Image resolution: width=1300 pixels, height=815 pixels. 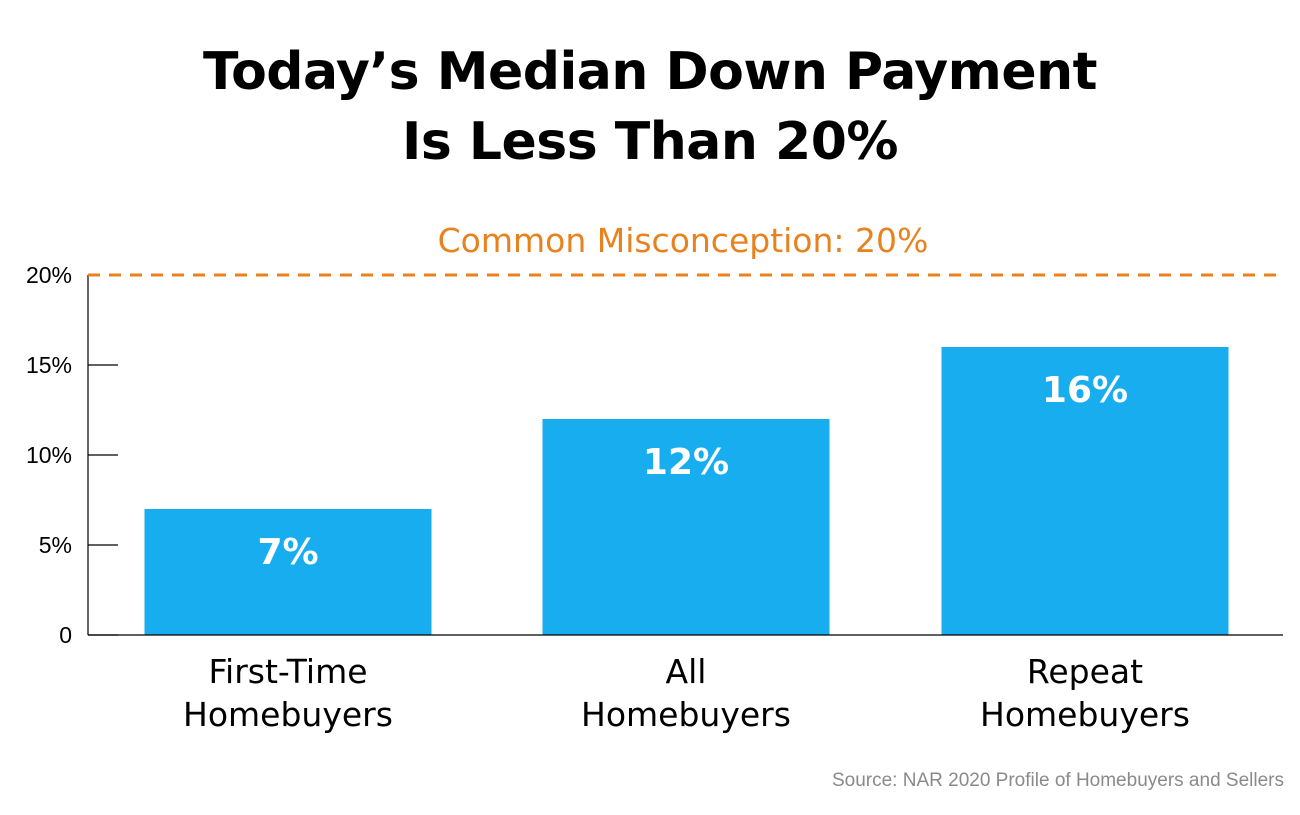 I want to click on y-tick-label-1: 5%, so click(x=55, y=545).